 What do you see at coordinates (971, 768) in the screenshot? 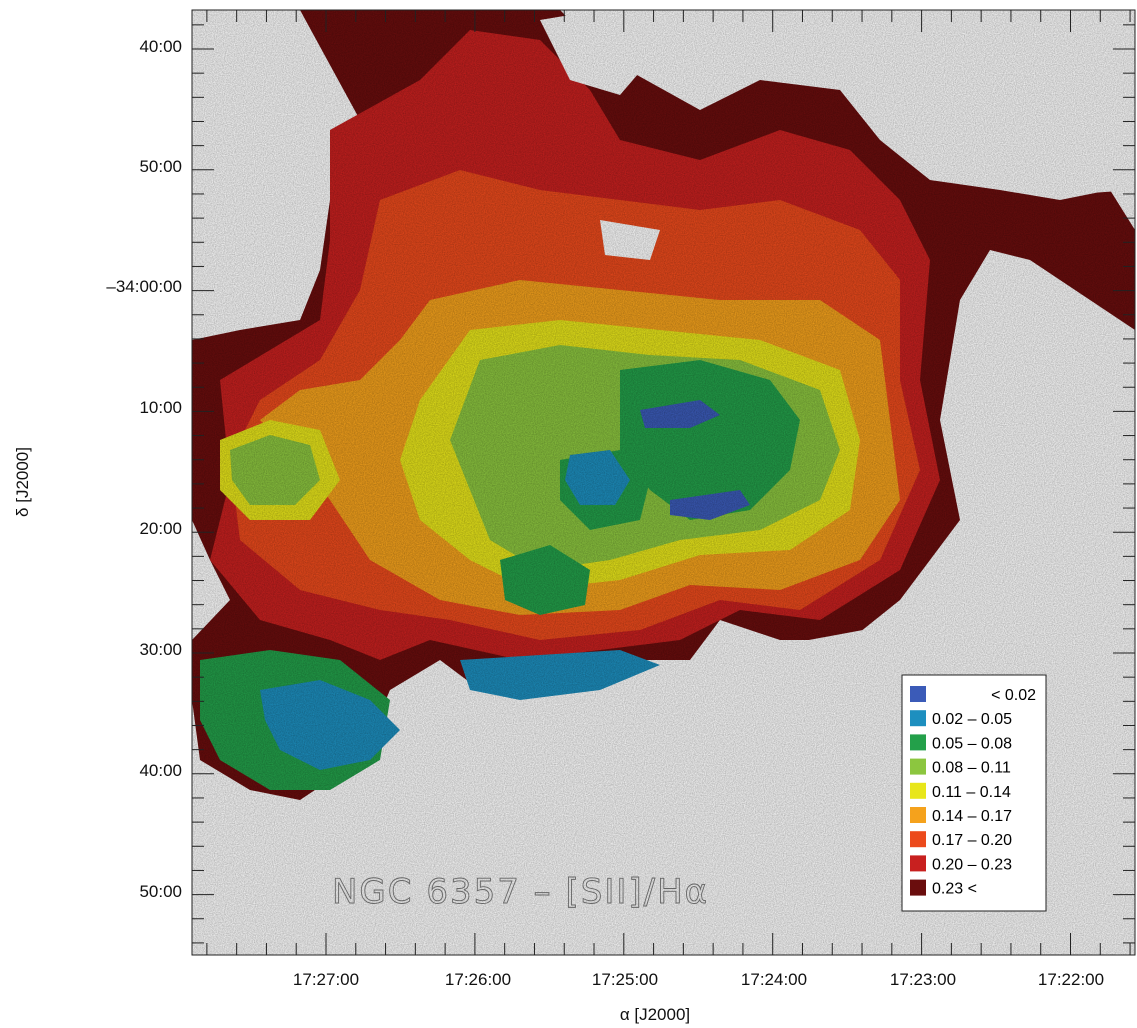
I see `legend-label: 0.08 – 0.11` at bounding box center [971, 768].